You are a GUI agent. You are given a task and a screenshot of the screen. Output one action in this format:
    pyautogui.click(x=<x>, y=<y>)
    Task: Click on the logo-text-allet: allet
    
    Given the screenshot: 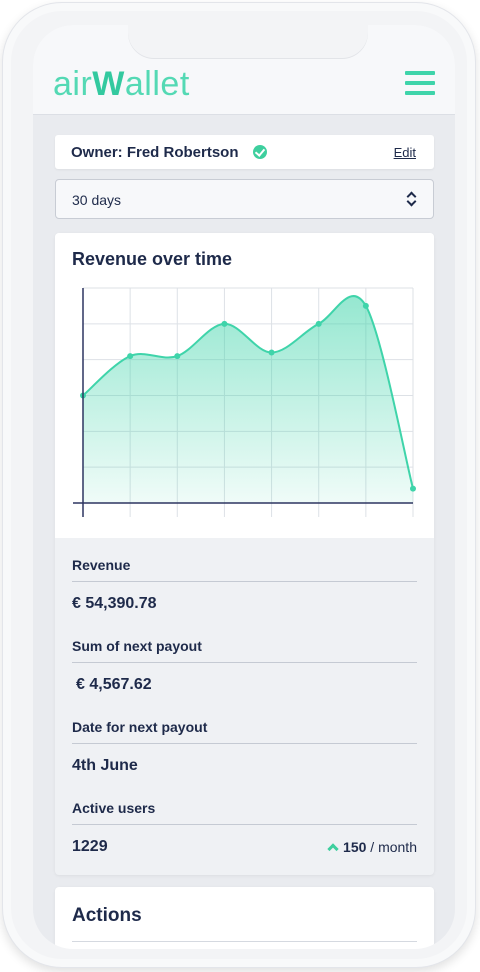 What is the action you would take?
    pyautogui.click(x=157, y=84)
    